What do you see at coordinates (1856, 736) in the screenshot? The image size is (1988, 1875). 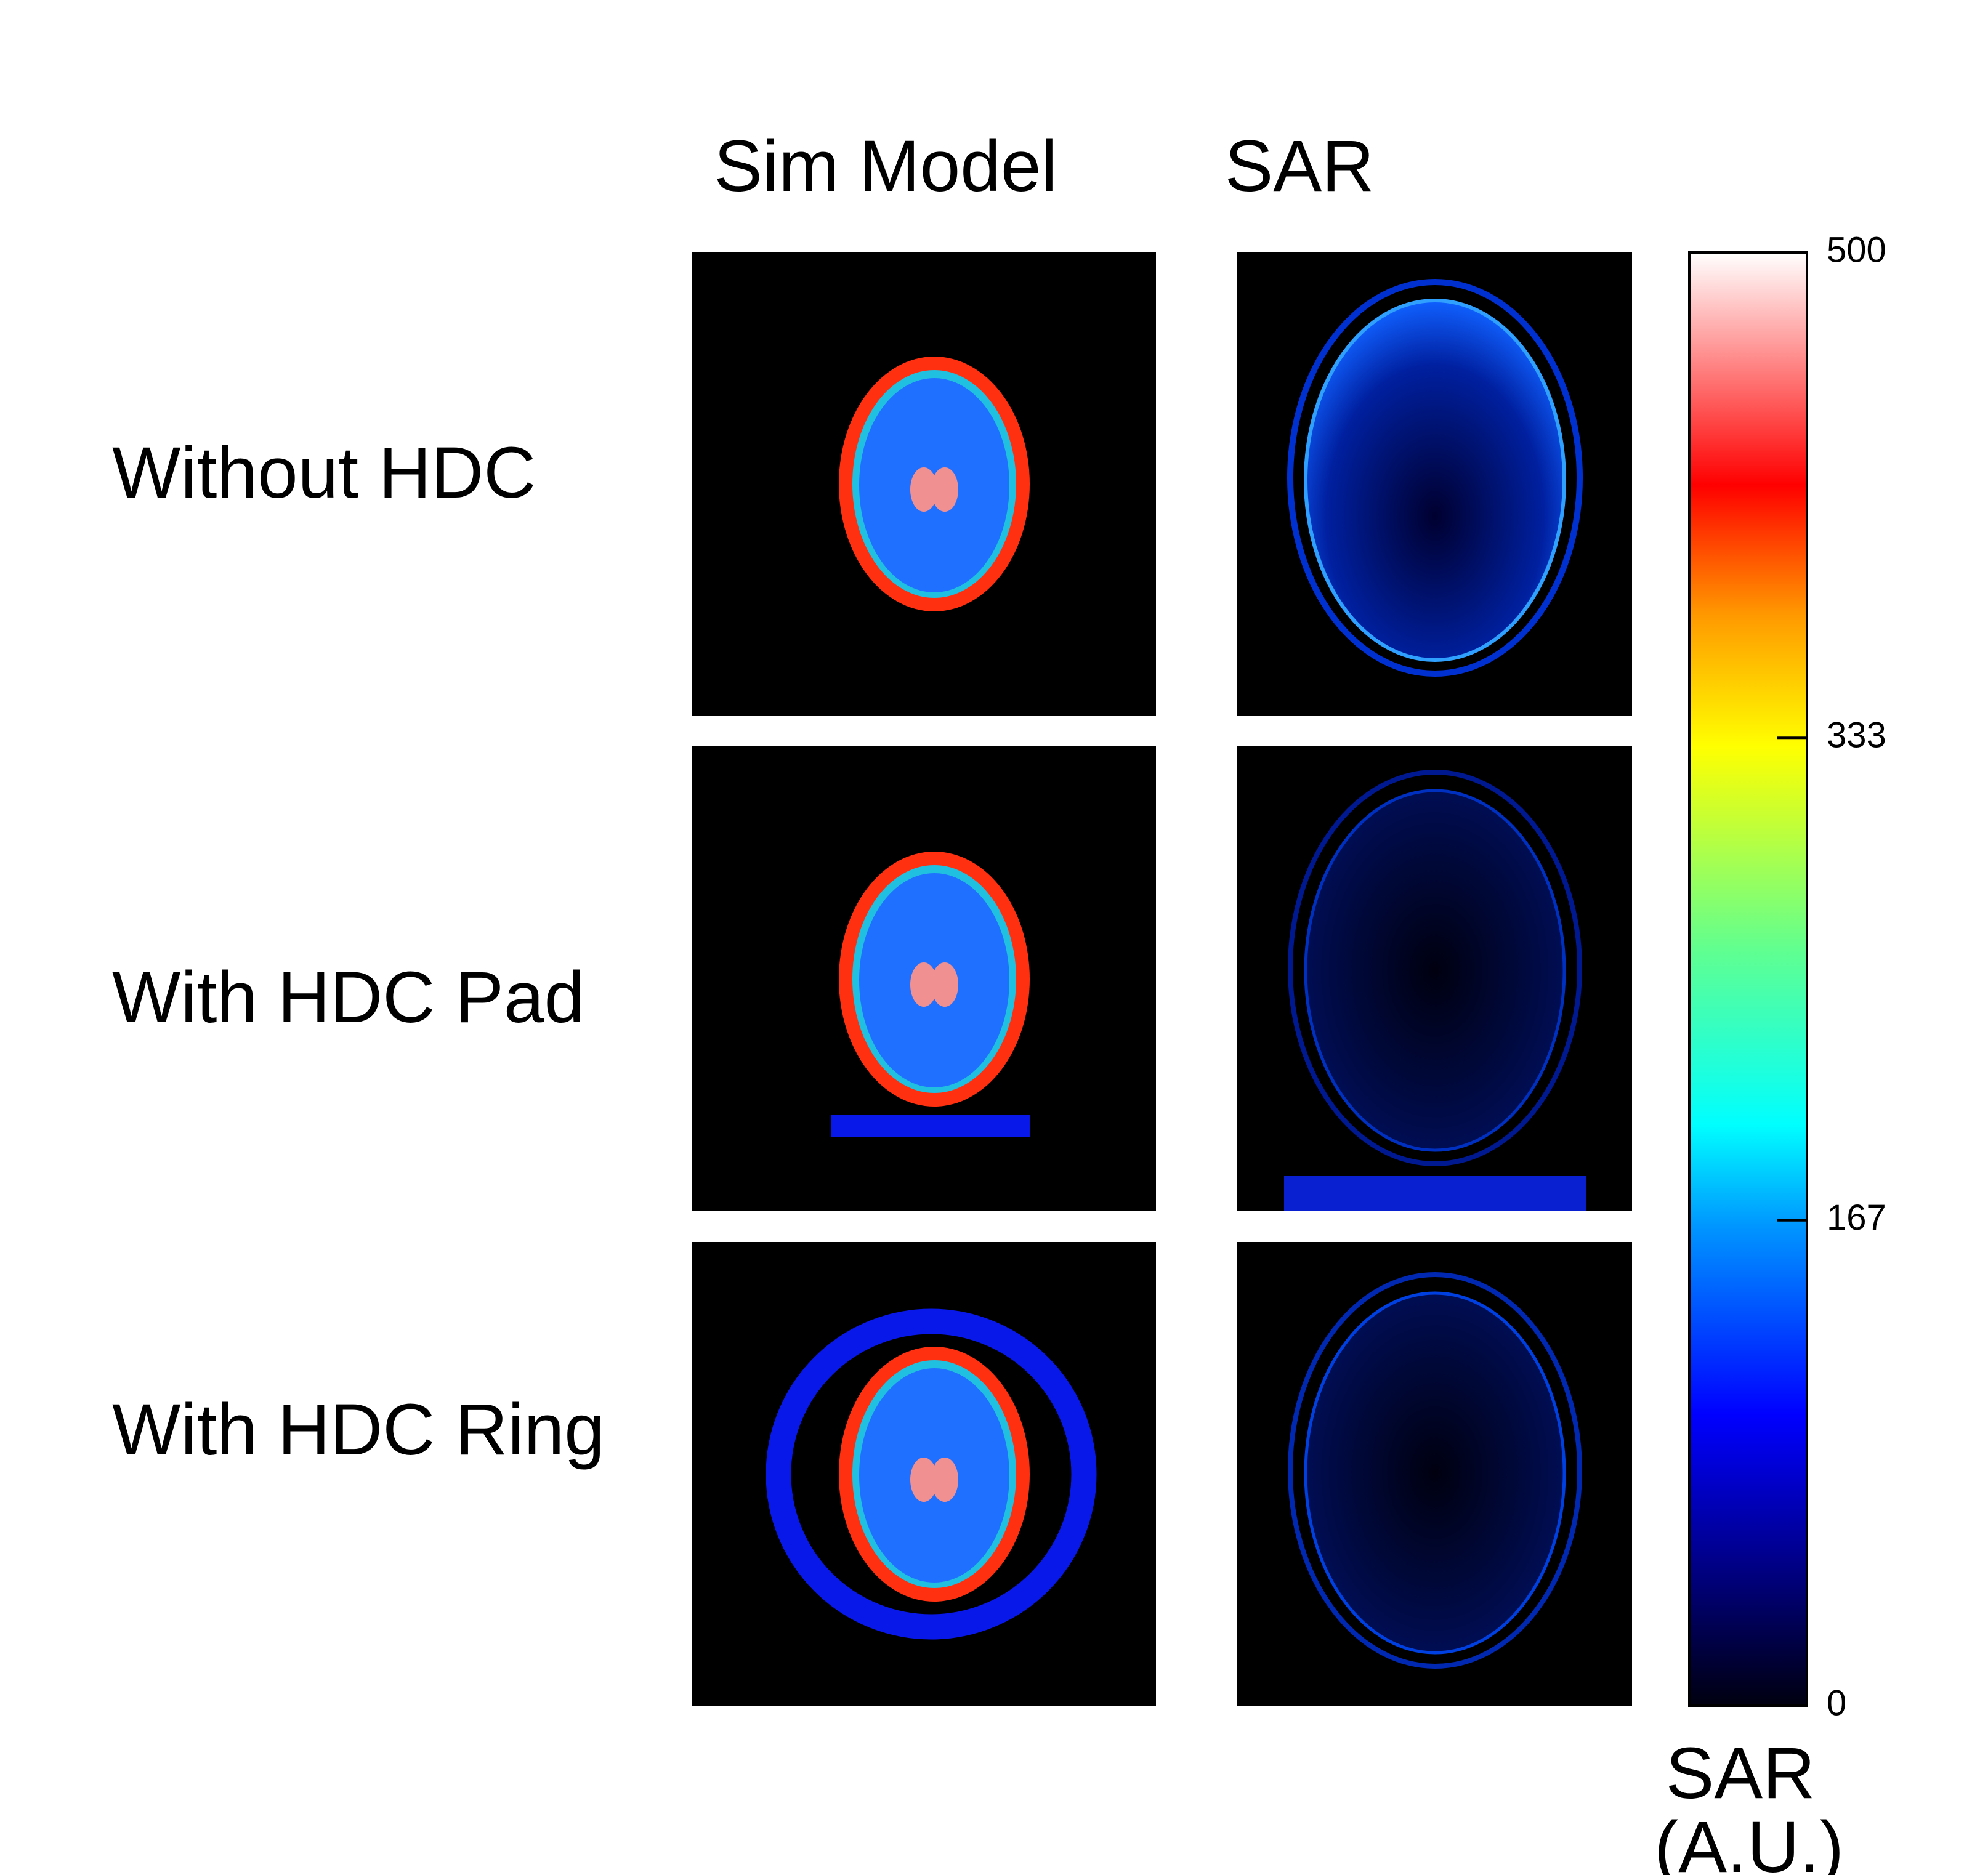 I see `tick-label: 333` at bounding box center [1856, 736].